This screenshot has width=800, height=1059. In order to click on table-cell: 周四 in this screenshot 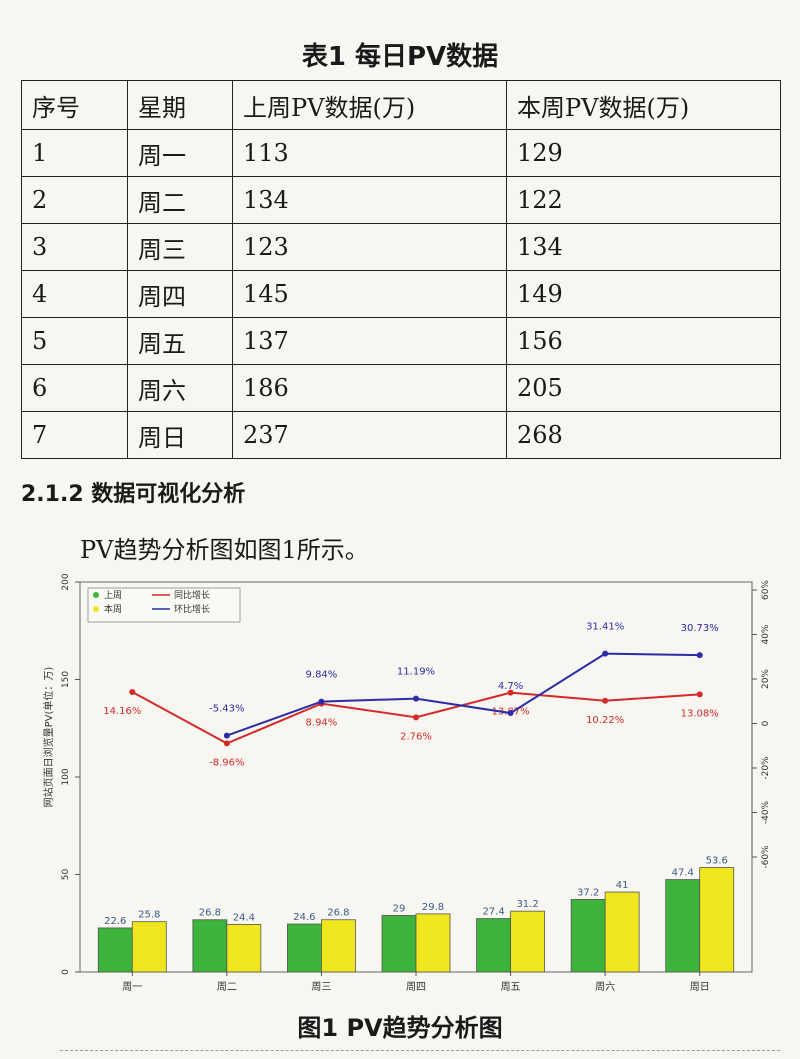, I will do `click(180, 294)`.